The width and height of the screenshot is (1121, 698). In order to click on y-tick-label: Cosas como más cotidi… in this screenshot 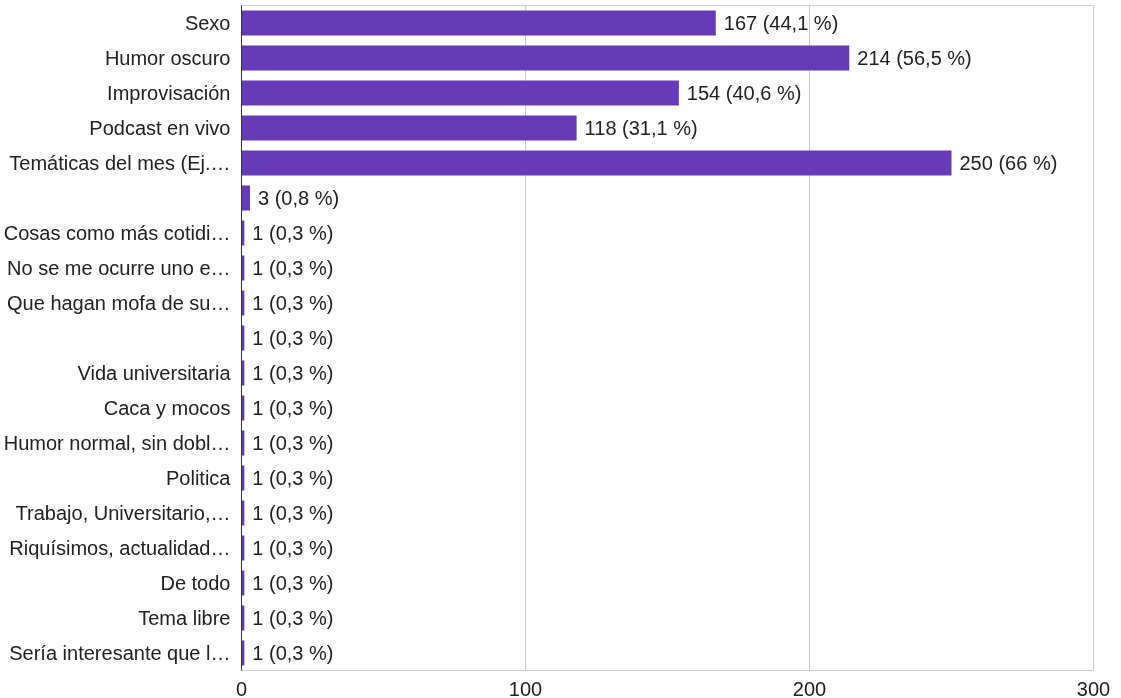, I will do `click(117, 233)`.